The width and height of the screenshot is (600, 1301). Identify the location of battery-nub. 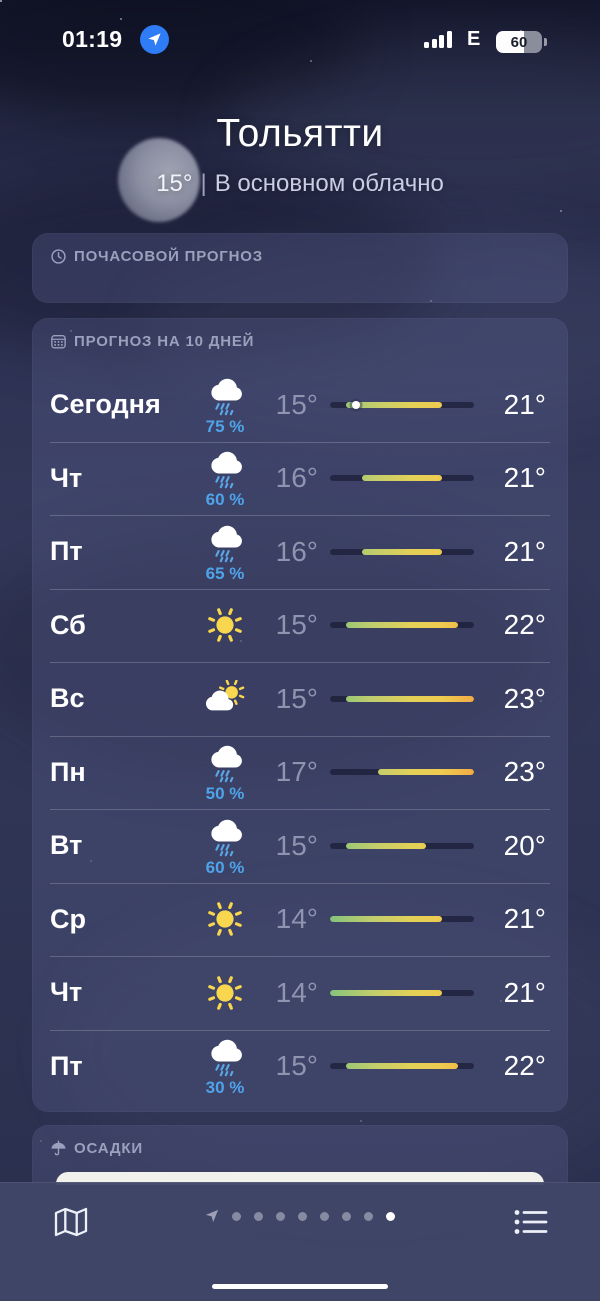
(545, 42).